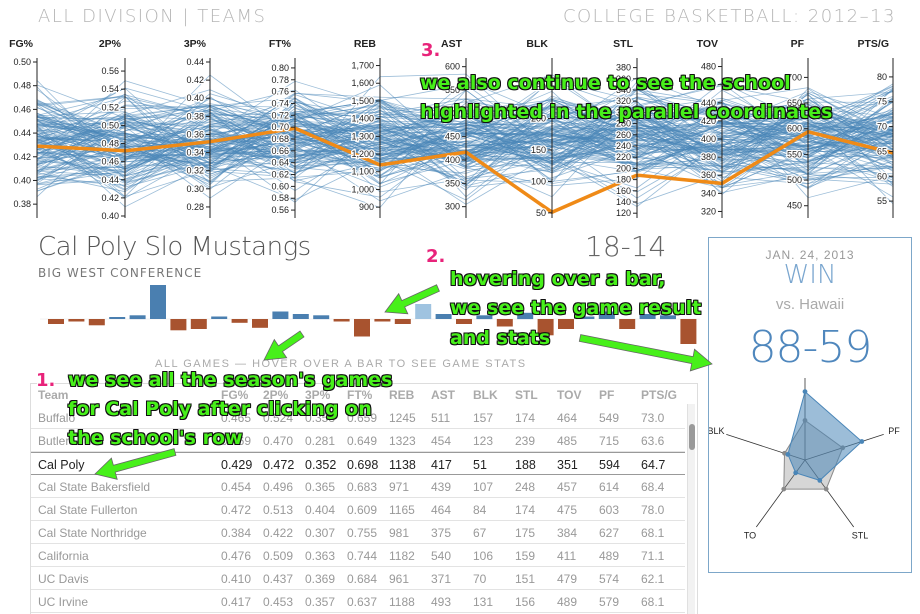 The height and width of the screenshot is (614, 920). I want to click on column-header: FT%, so click(360, 395).